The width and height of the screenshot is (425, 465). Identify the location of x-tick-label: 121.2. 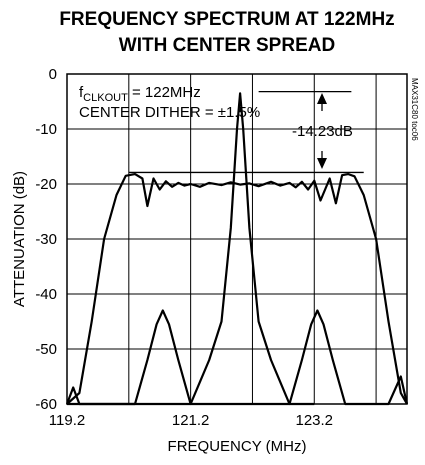
(191, 420).